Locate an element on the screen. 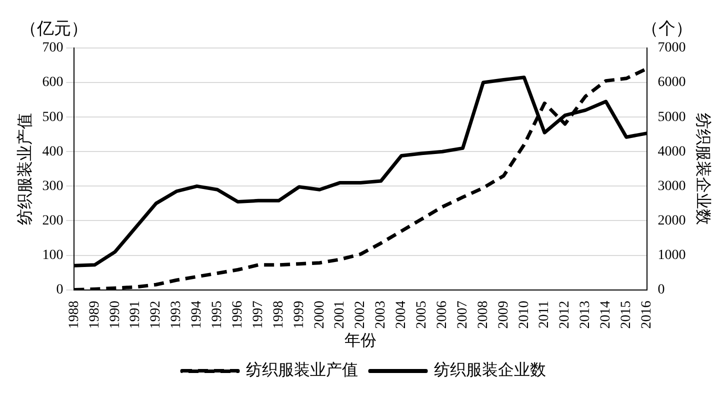 This screenshot has width=728, height=397. y-tick-label: 600 is located at coordinates (53, 82).